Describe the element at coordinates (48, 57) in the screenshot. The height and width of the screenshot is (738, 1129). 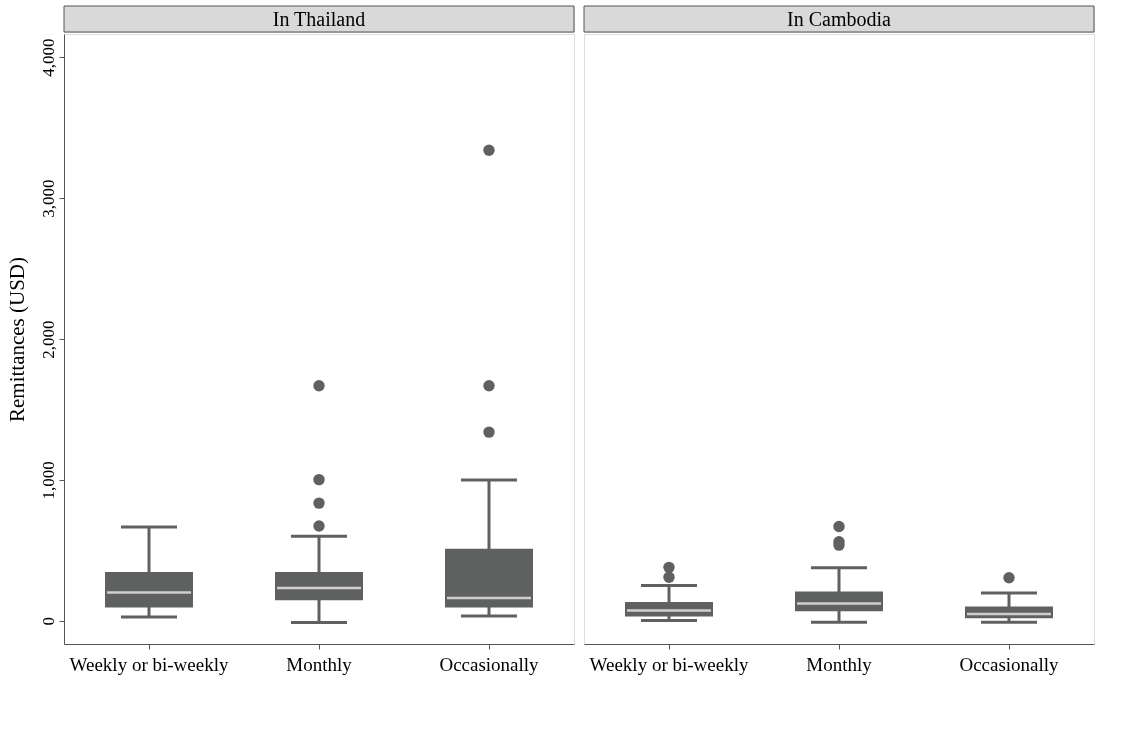
I see `y-tick-label: 4,000` at that location.